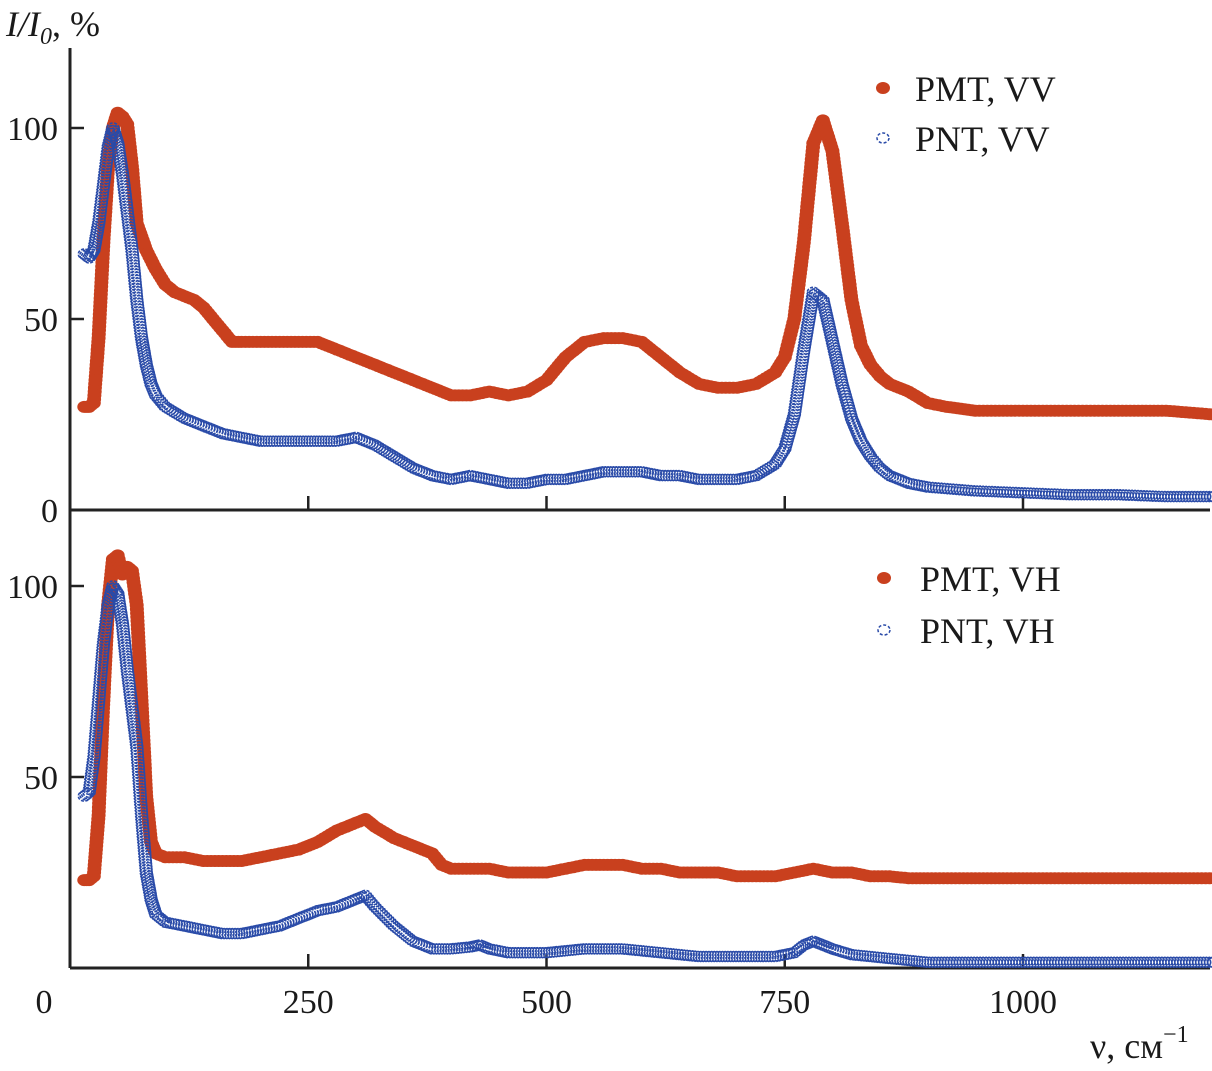 The height and width of the screenshot is (1071, 1212). What do you see at coordinates (784, 1002) in the screenshot?
I see `x-tick-label: 750` at bounding box center [784, 1002].